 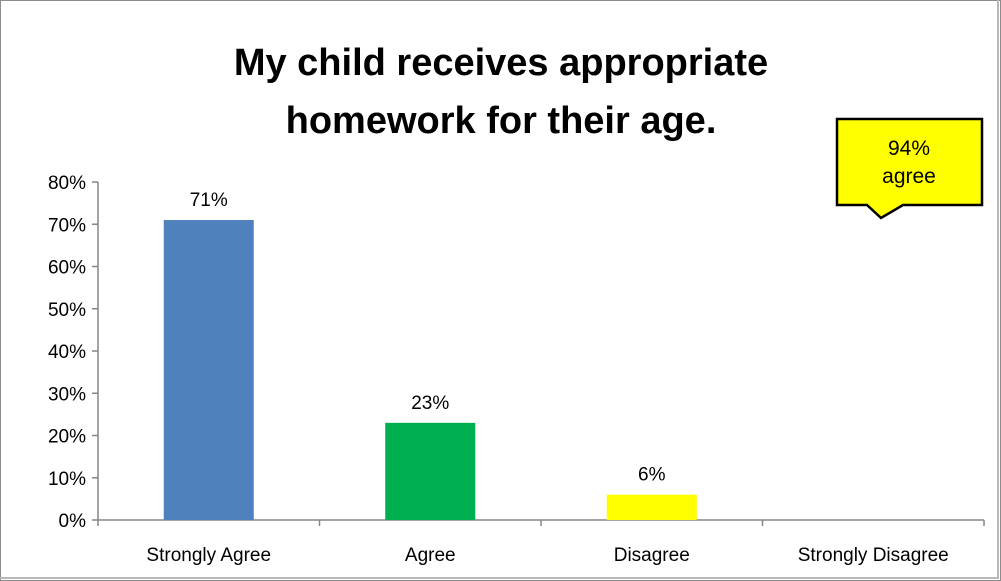 What do you see at coordinates (909, 176) in the screenshot?
I see `callout-line-2: agree` at bounding box center [909, 176].